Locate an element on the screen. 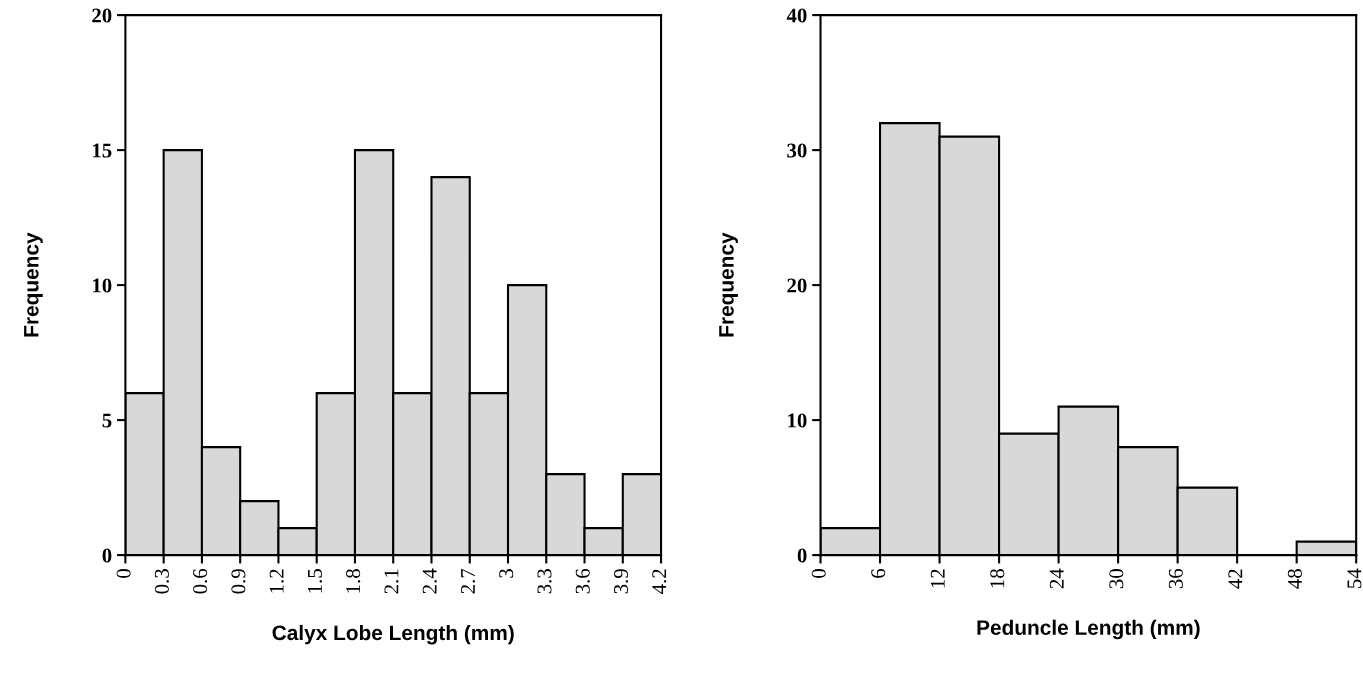 This screenshot has width=1363, height=687. y-tick-label: 5 is located at coordinates (107, 420).